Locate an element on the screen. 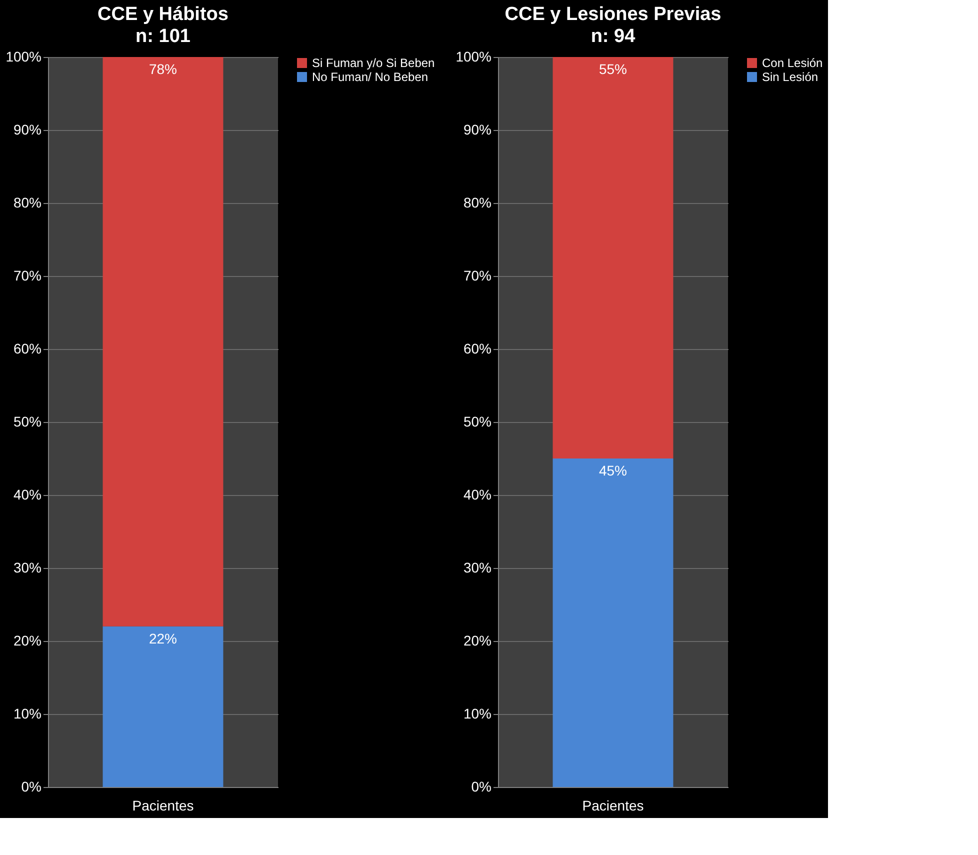 The image size is (978, 855). legend-label: Sin Lesión is located at coordinates (790, 77).